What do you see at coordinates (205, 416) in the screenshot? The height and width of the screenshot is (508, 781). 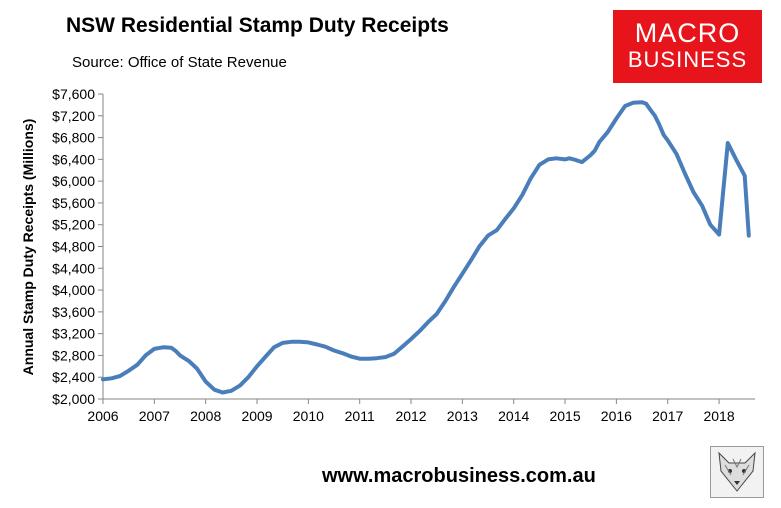 I see `x-tick-label: 2008` at bounding box center [205, 416].